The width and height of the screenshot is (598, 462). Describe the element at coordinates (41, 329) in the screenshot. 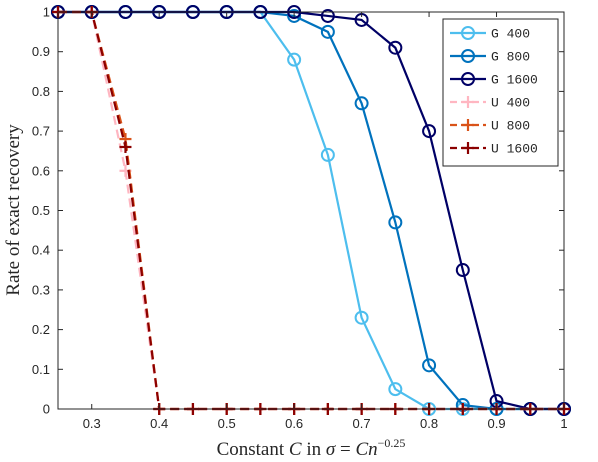

I see `y-tick-label: 0.2` at that location.